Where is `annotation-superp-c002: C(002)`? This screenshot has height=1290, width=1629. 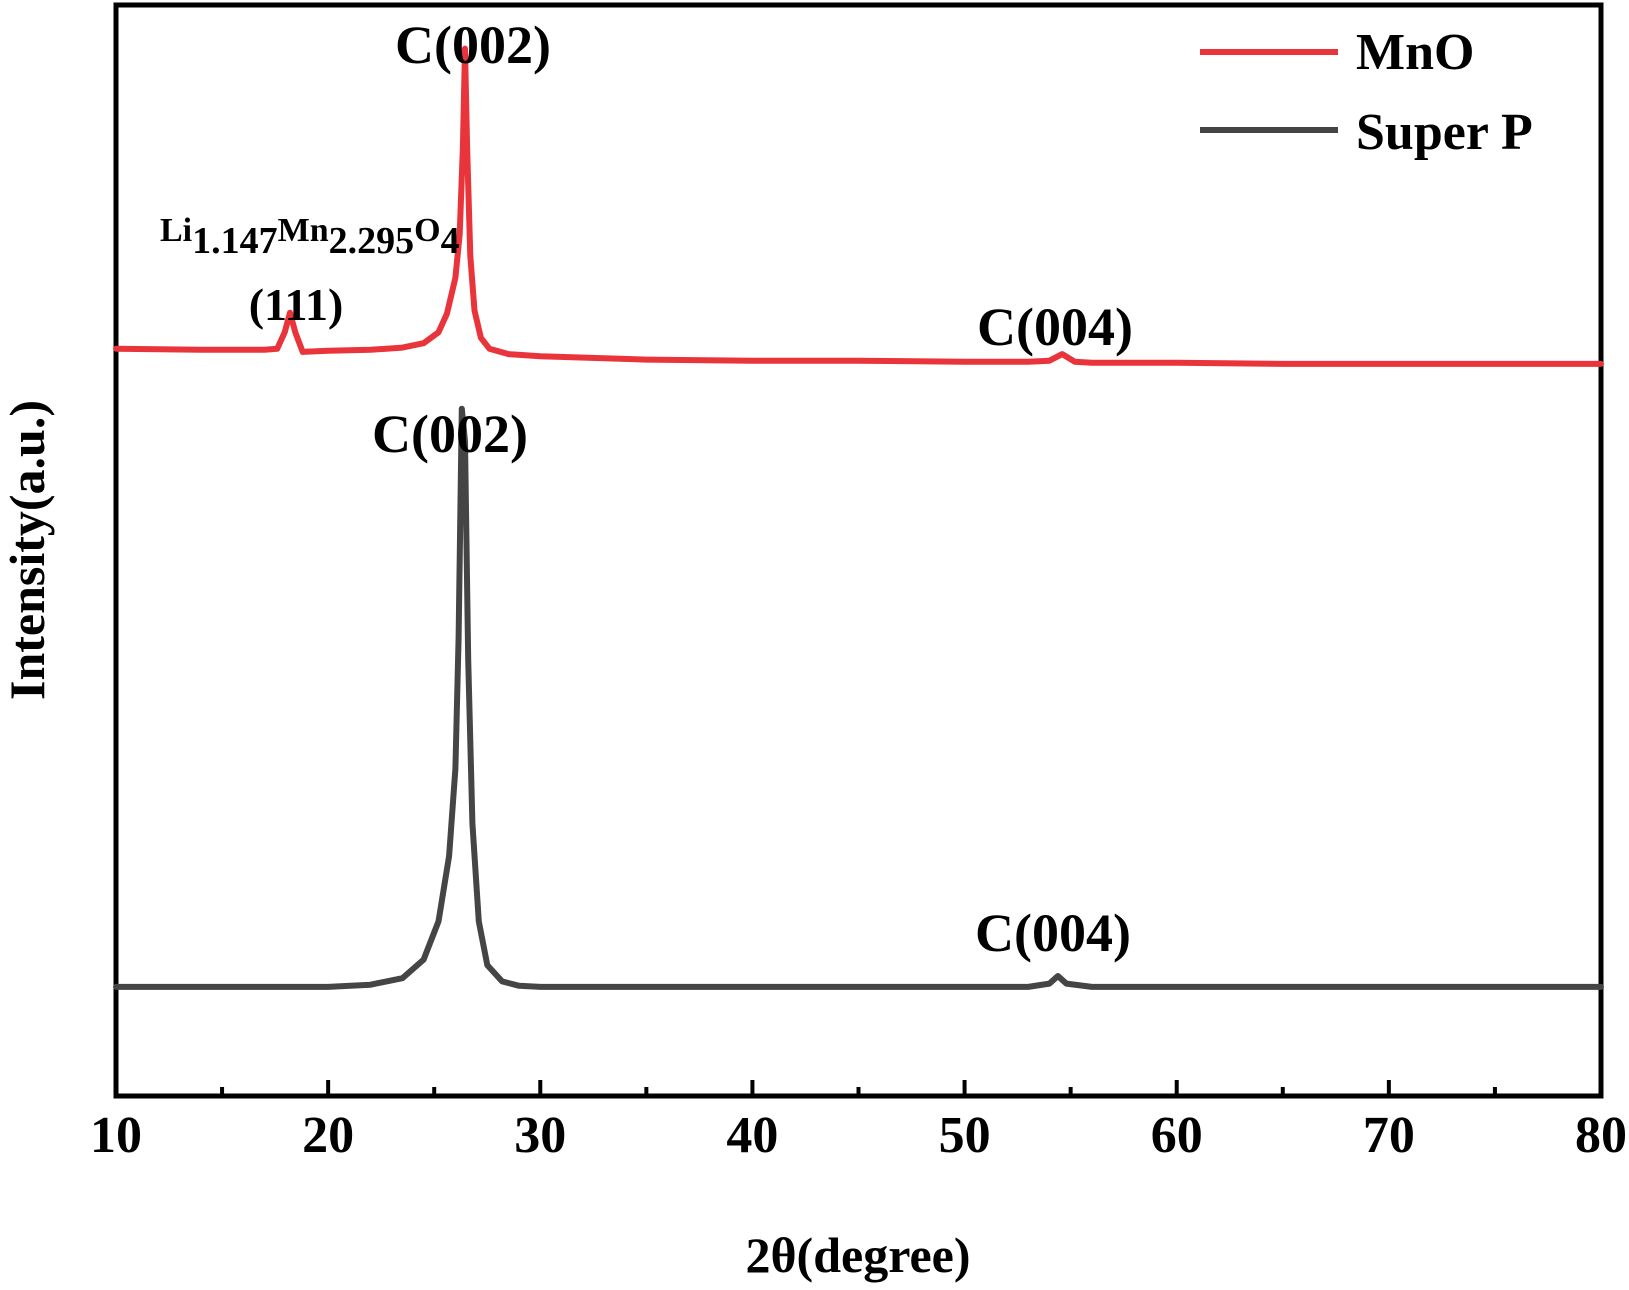 annotation-superp-c002: C(002) is located at coordinates (450, 434).